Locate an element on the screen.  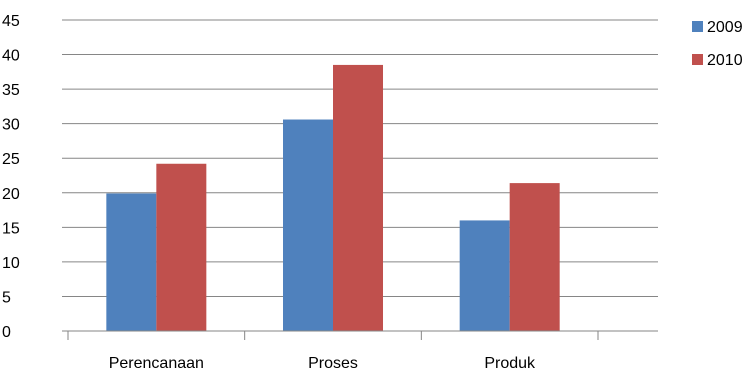
y-tick-label-25: 25 is located at coordinates (11, 159).